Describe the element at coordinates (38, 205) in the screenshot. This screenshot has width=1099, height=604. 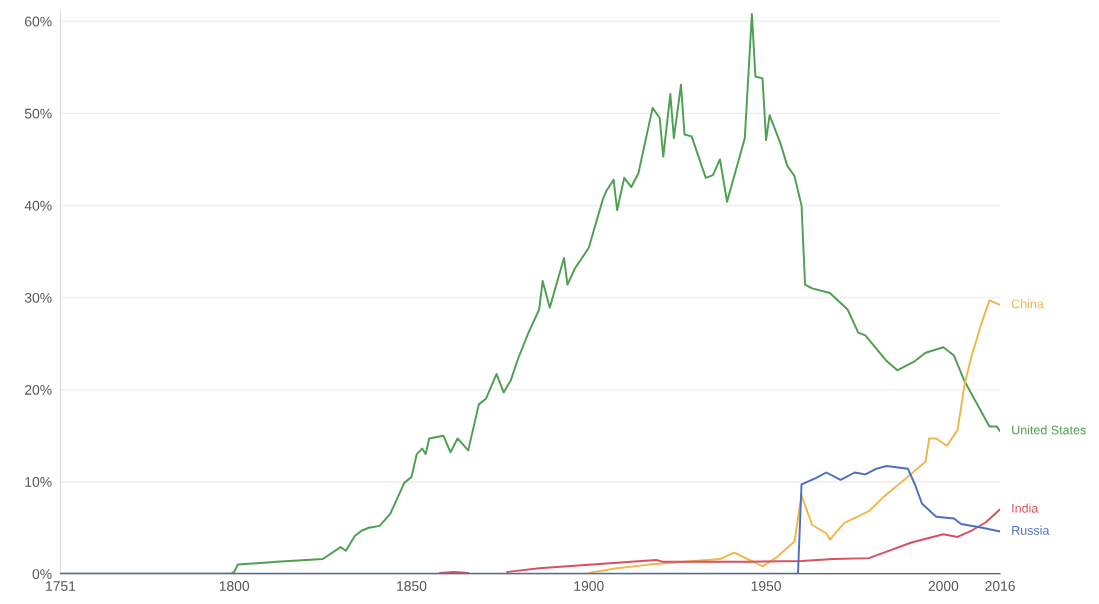
I see `y-tick-label: 40%` at that location.